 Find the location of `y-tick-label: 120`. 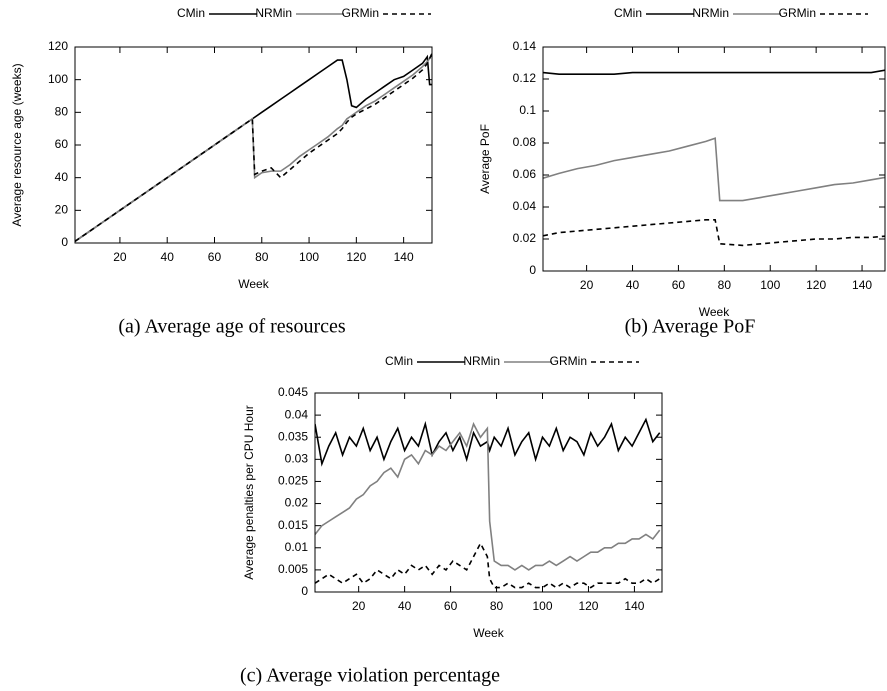

y-tick-label: 120 is located at coordinates (58, 46).